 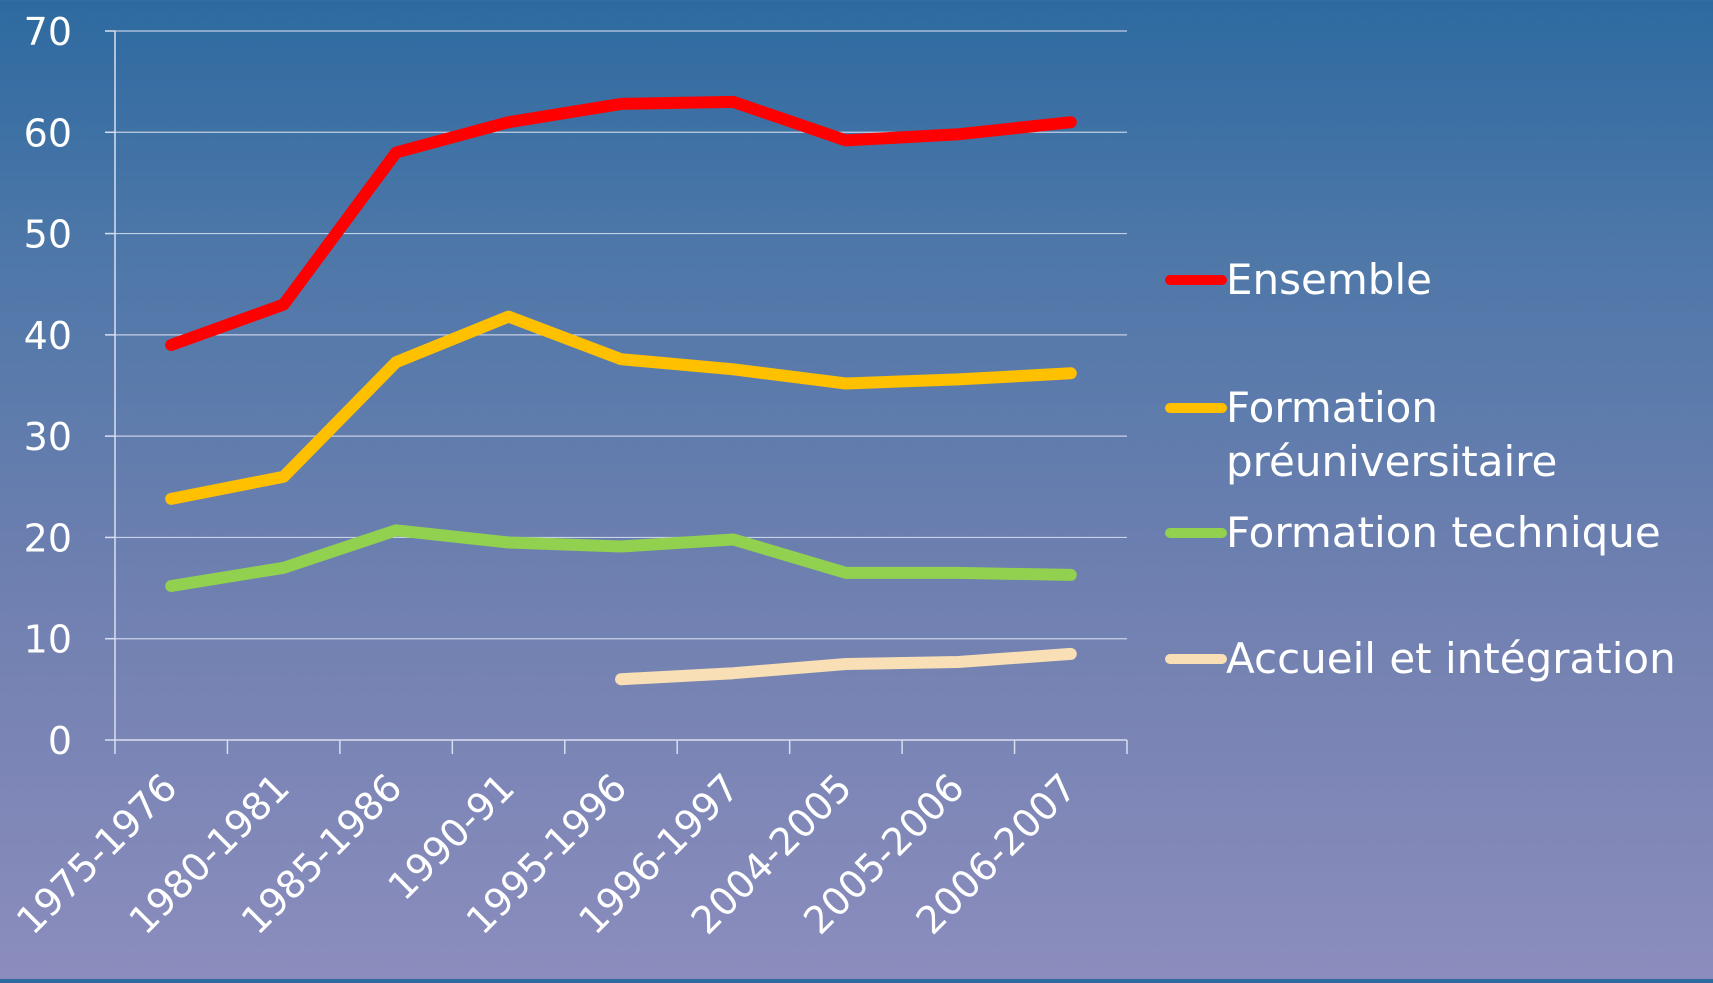 I want to click on legend-label-line: Formation technique, so click(x=1443, y=532).